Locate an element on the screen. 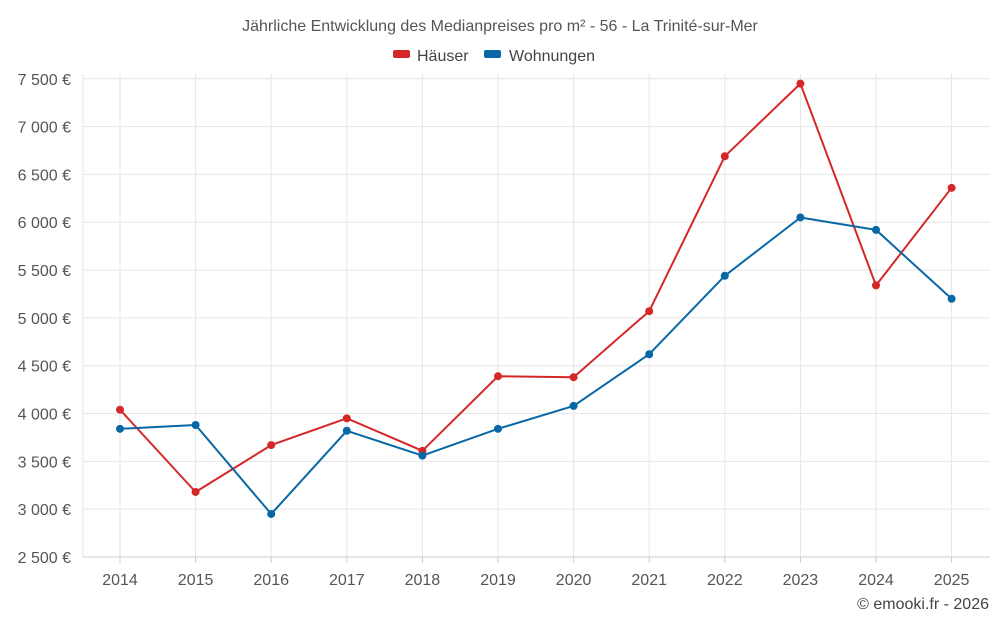  y-tick-label: 4 500 € is located at coordinates (44, 367).